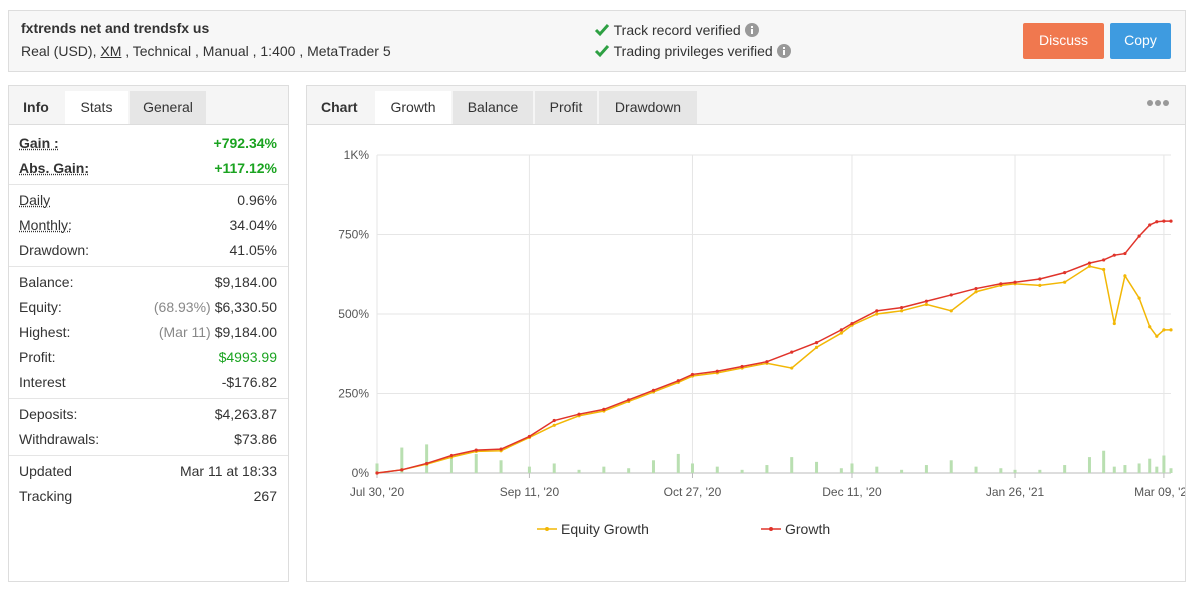  Describe the element at coordinates (253, 250) in the screenshot. I see `stat-value: 41.05%` at that location.